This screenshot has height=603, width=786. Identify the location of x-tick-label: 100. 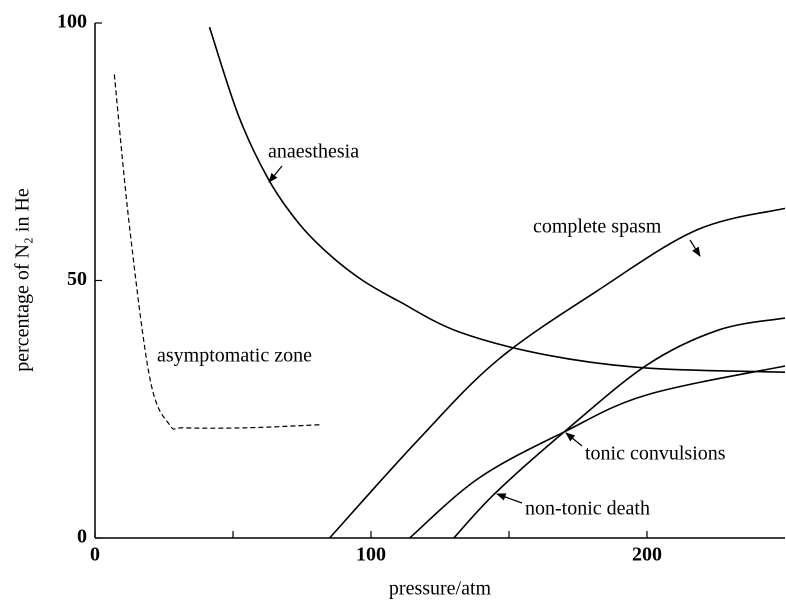
(371, 555).